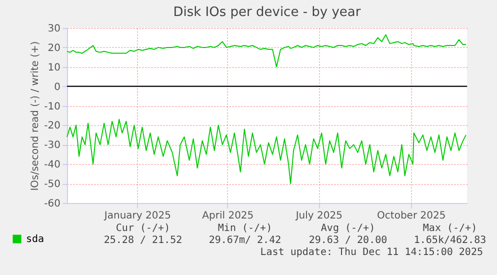 The image size is (497, 275). Describe the element at coordinates (143, 240) in the screenshot. I see `text: 25.28 / 21.52` at that location.